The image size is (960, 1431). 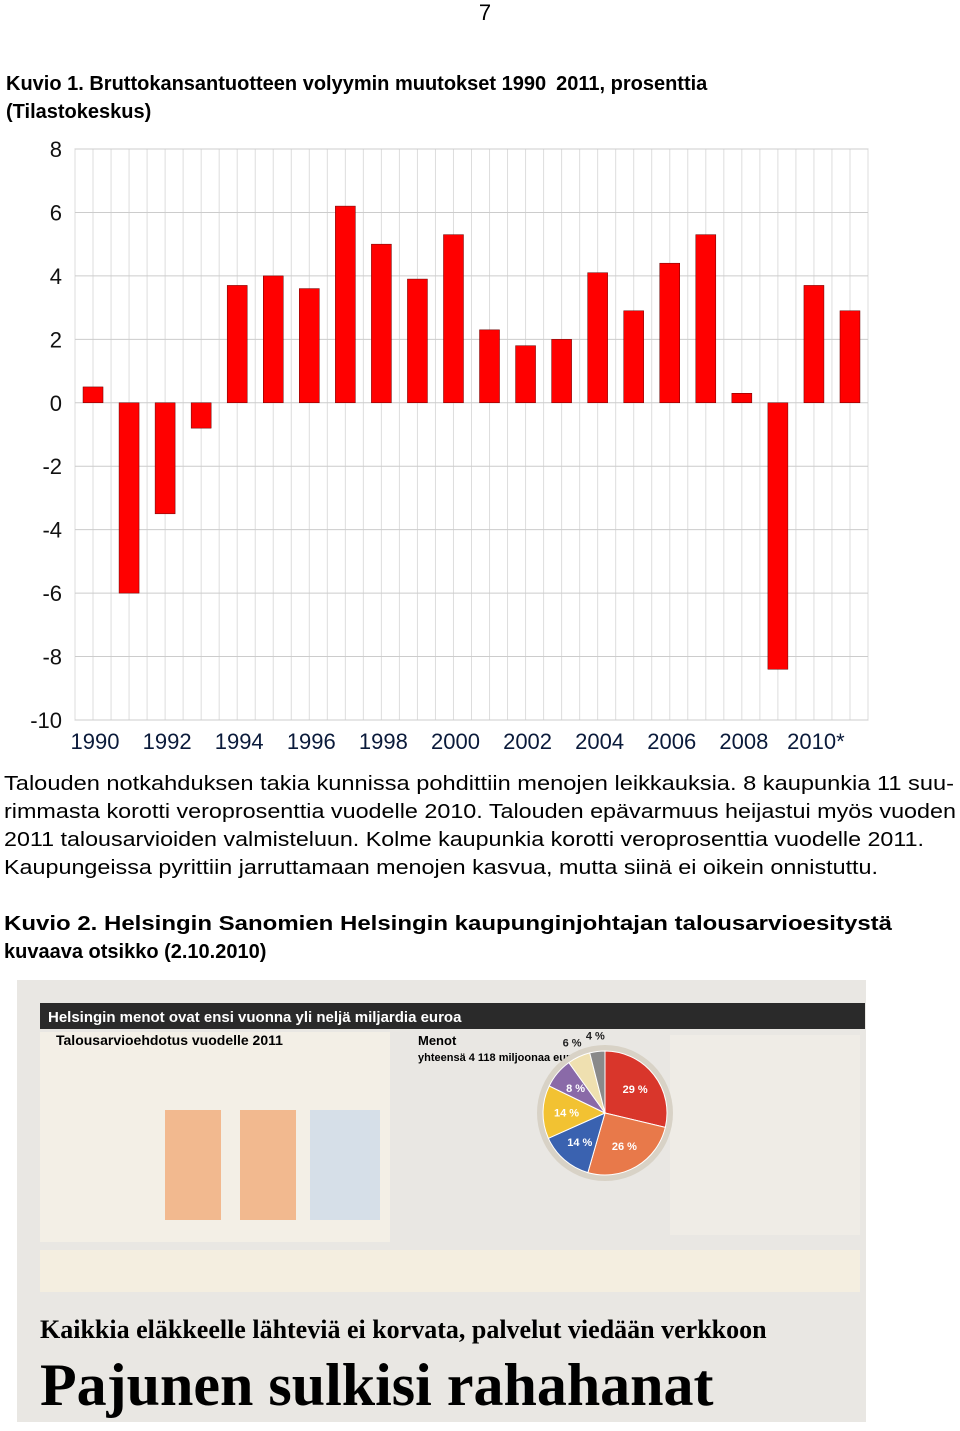 I want to click on banner-bar, so click(x=452, y=1016).